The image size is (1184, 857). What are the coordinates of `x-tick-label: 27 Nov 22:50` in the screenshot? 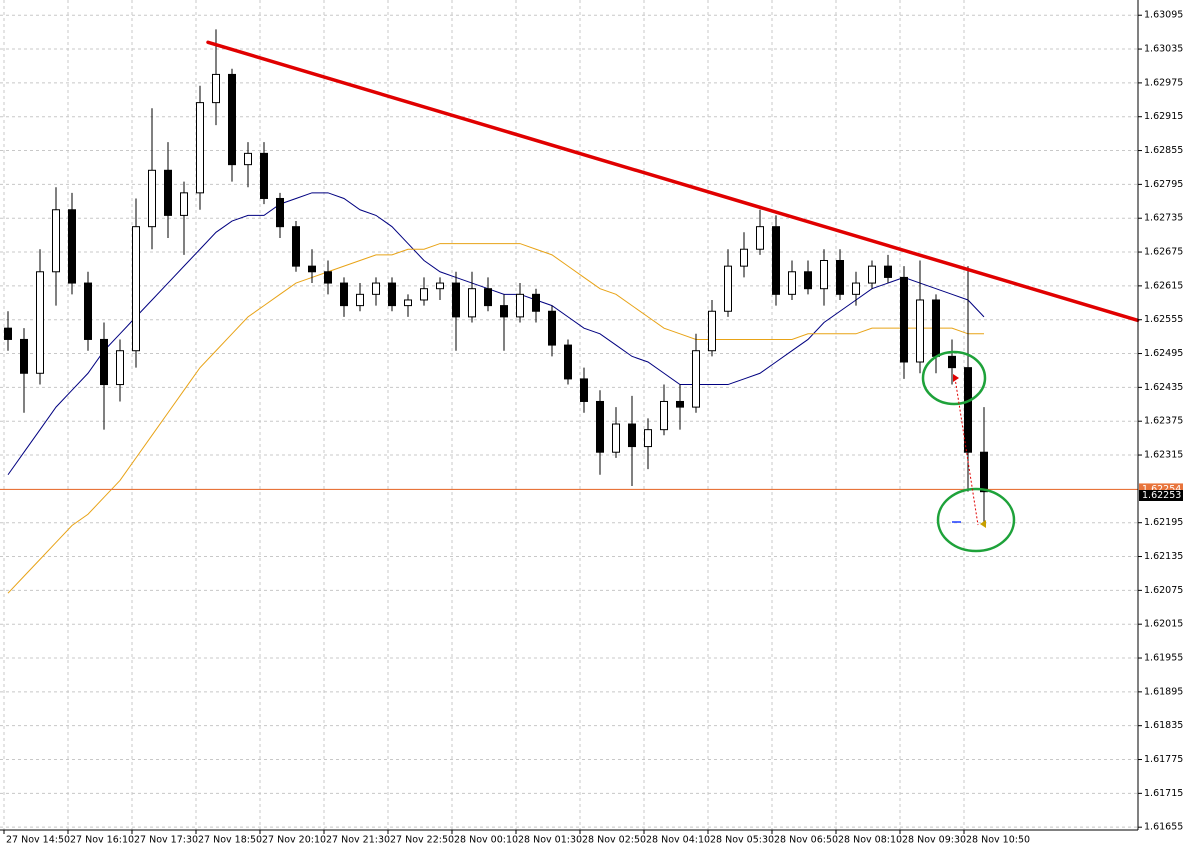 It's located at (422, 840).